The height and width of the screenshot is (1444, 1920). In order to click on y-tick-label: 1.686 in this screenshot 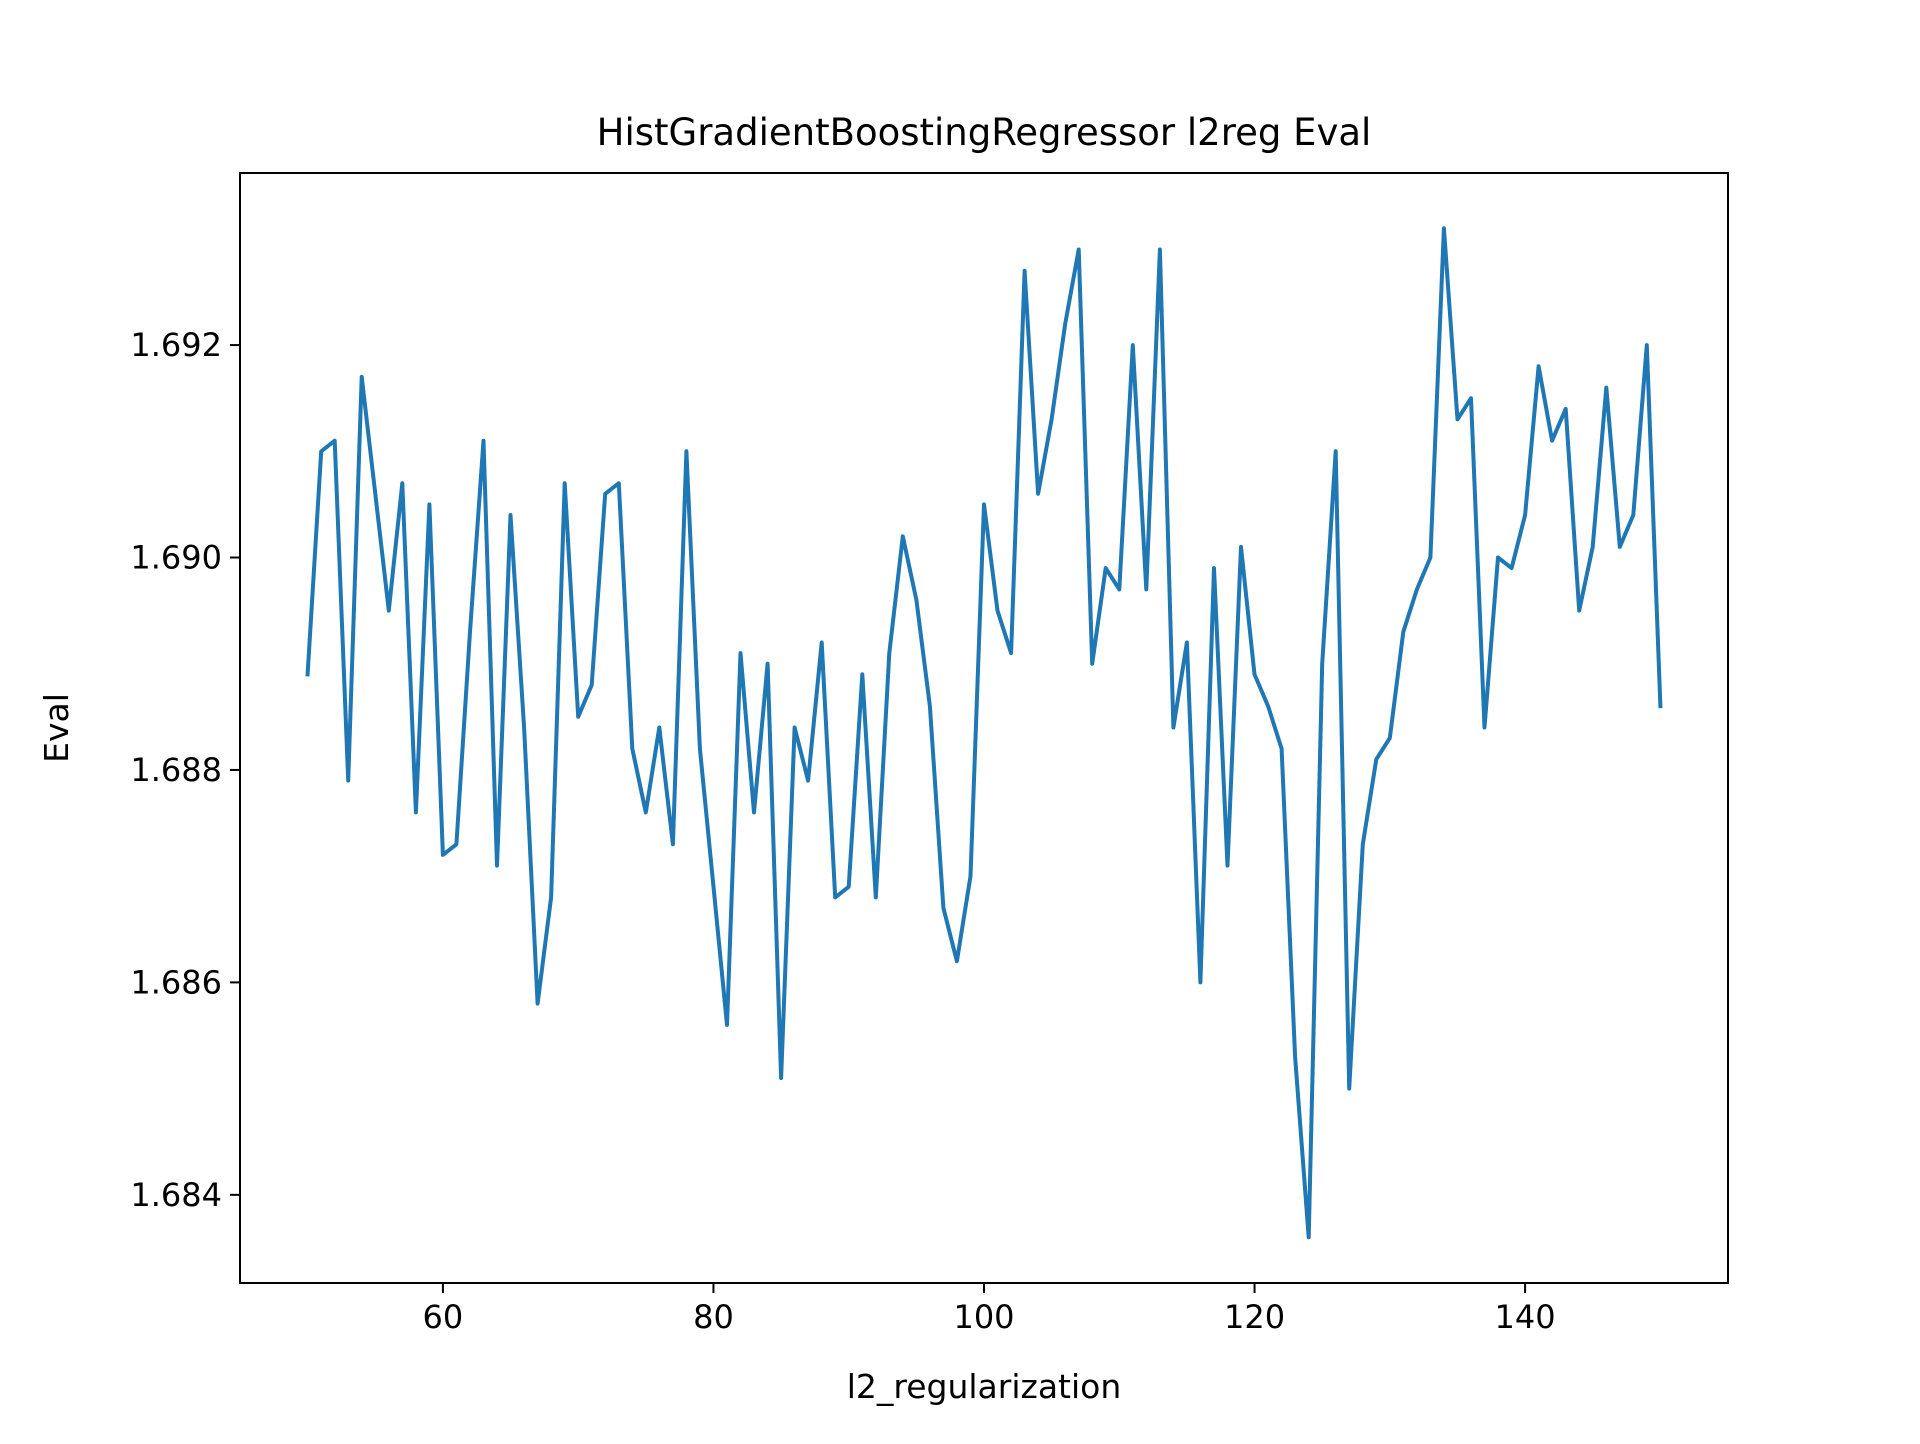, I will do `click(176, 982)`.